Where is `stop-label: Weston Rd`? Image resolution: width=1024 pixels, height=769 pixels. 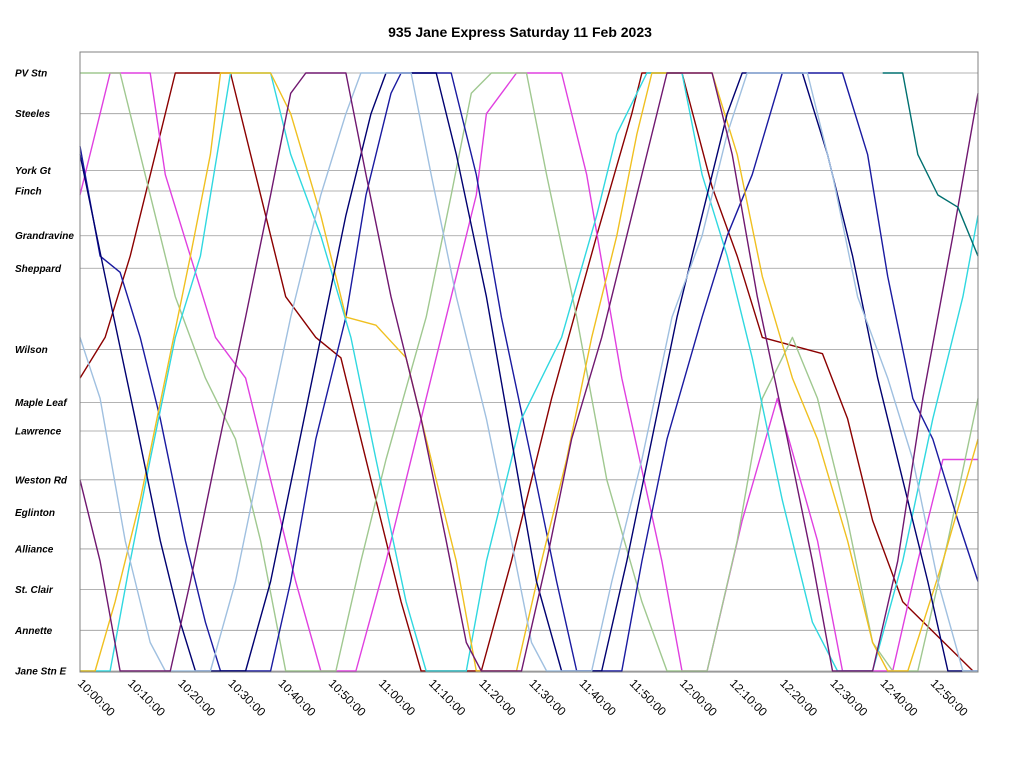 stop-label: Weston Rd is located at coordinates (41, 480).